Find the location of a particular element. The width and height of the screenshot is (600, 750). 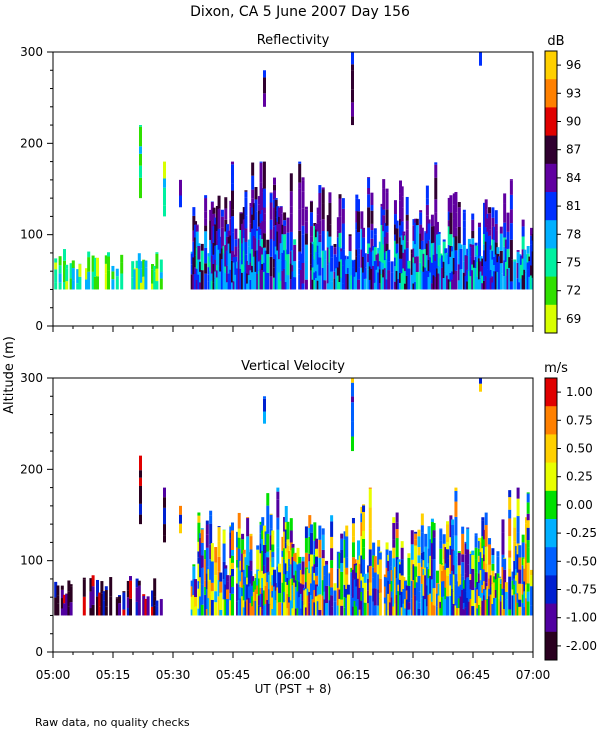

y-axis-label: Altitude (m) is located at coordinates (9, 375).